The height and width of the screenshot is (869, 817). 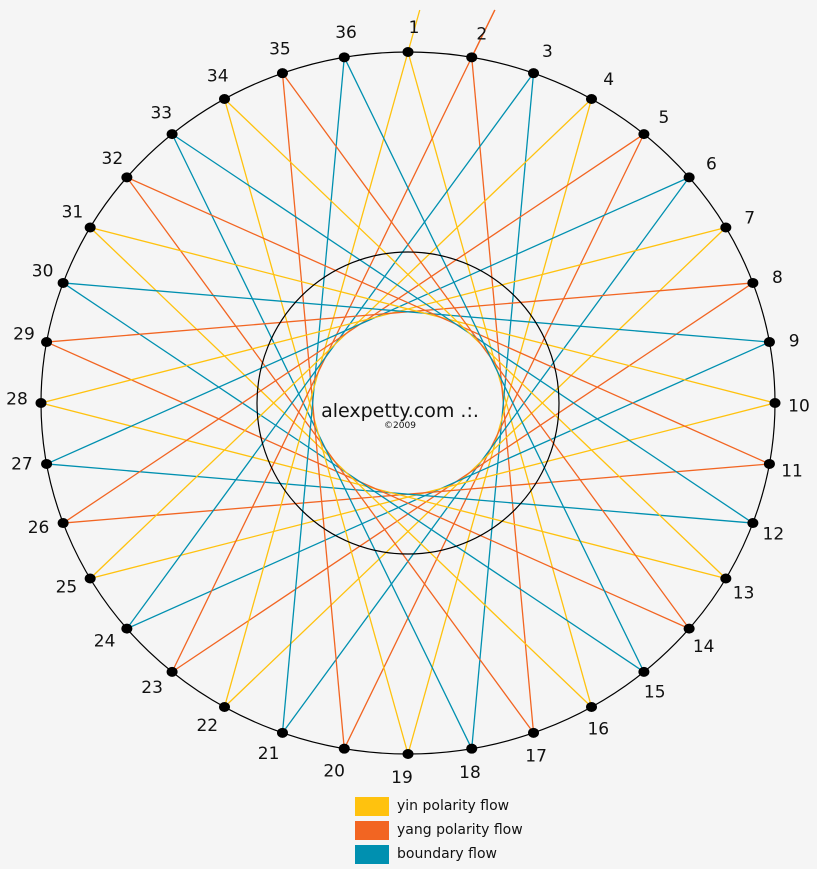 I want to click on point-label: 36, so click(x=346, y=33).